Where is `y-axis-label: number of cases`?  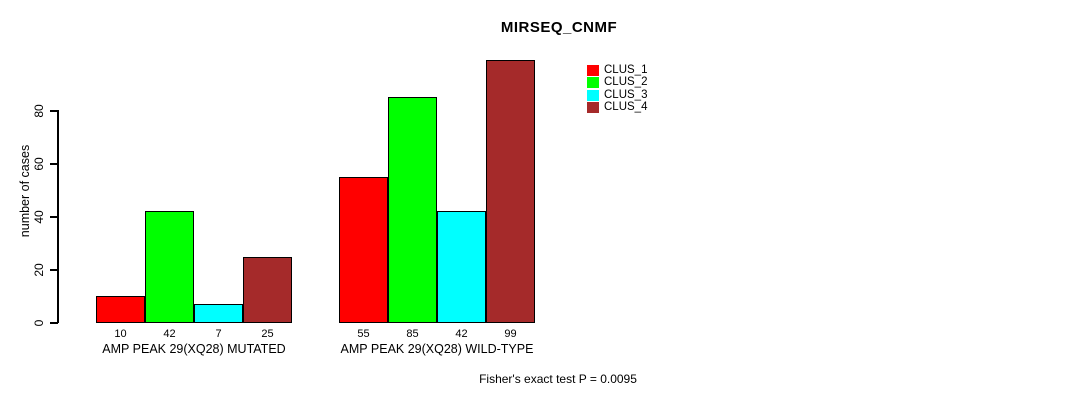 y-axis-label: number of cases is located at coordinates (25, 191).